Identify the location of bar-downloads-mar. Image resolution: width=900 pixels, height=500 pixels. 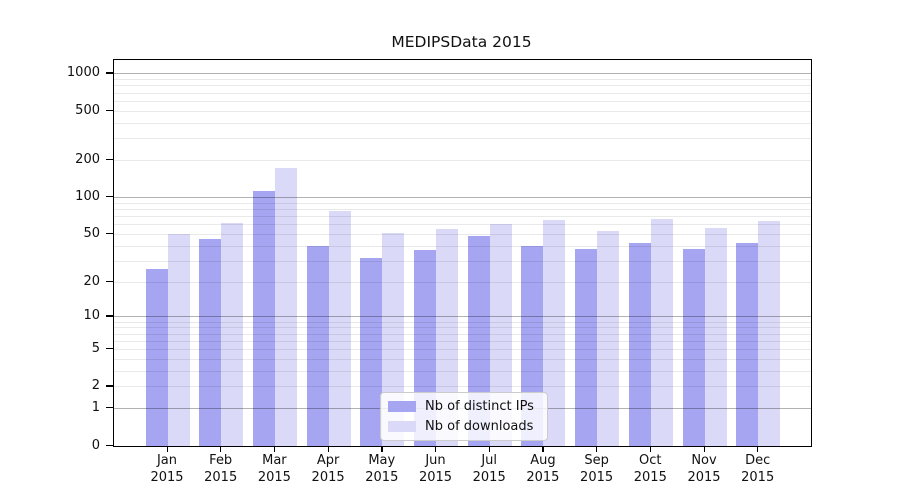
(285, 306).